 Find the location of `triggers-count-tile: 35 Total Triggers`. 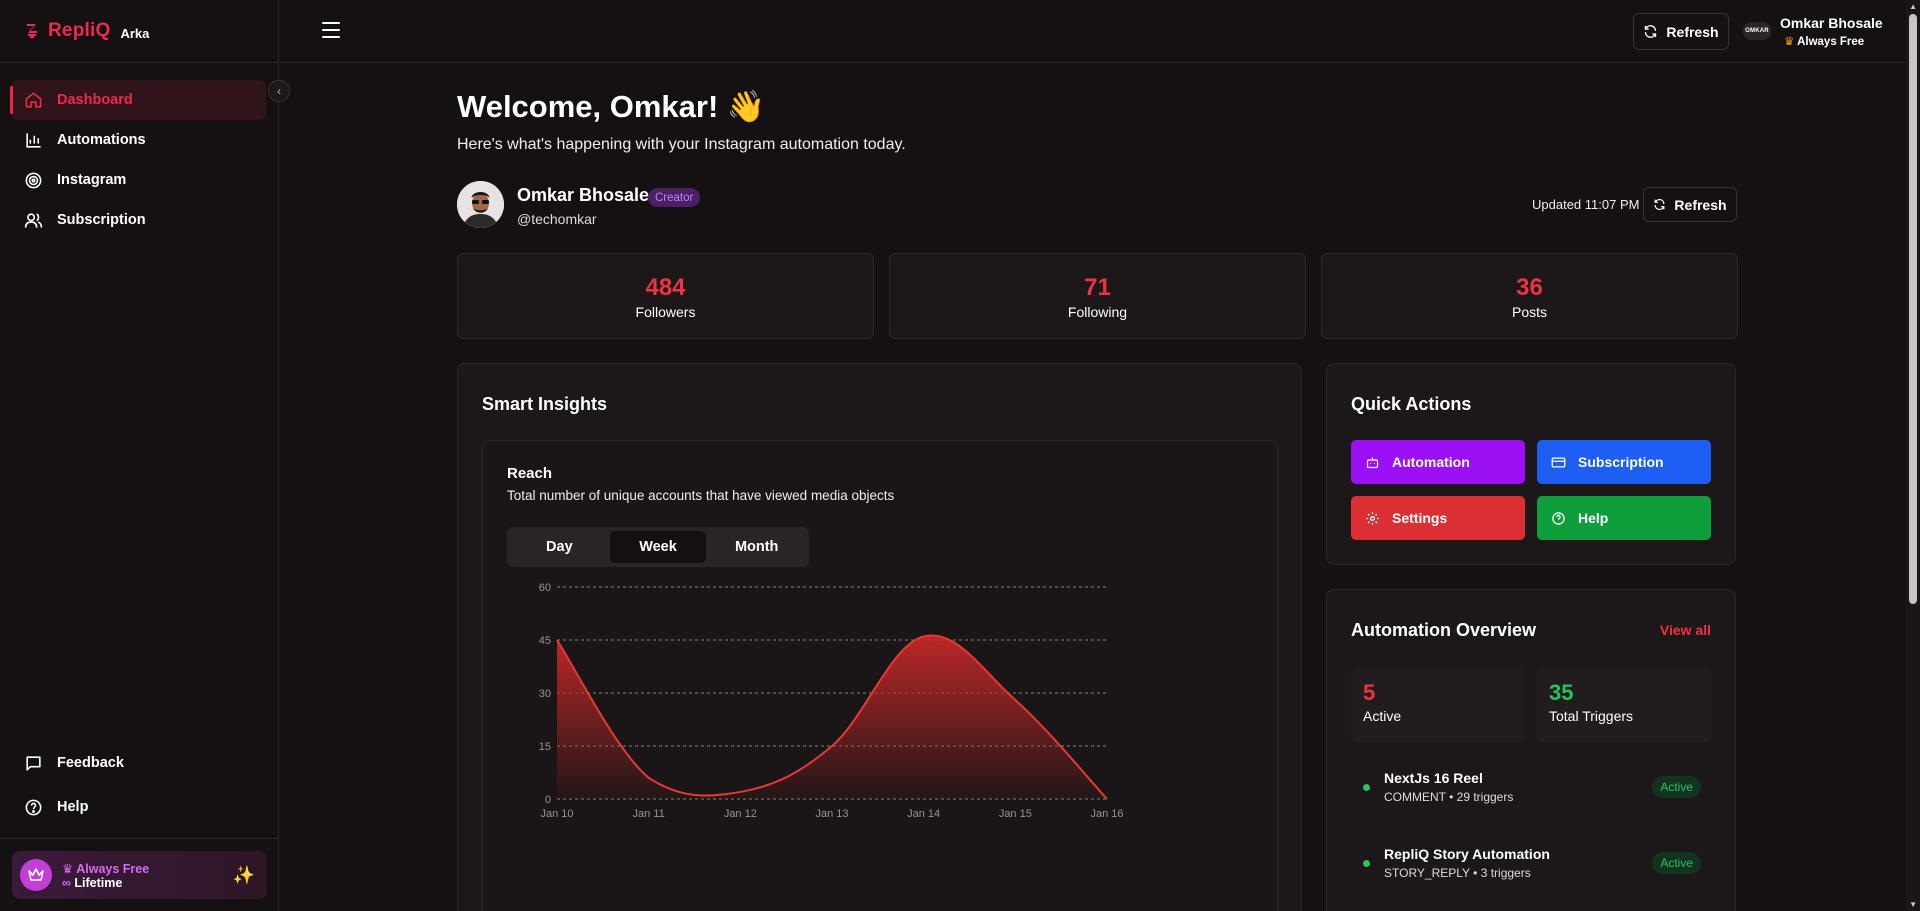

triggers-count-tile: 35 Total Triggers is located at coordinates (1624, 705).